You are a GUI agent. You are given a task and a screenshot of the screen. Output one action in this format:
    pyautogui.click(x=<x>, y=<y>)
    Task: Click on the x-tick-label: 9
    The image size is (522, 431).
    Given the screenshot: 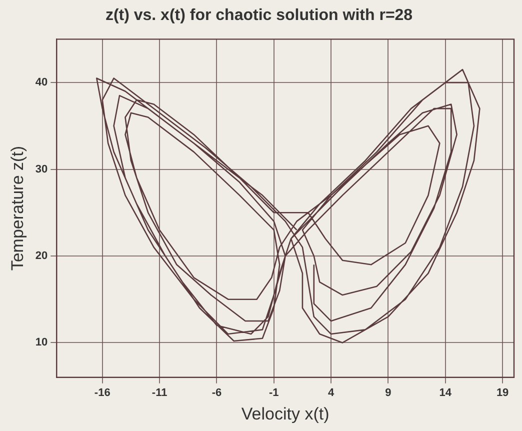 What is the action you would take?
    pyautogui.click(x=388, y=393)
    